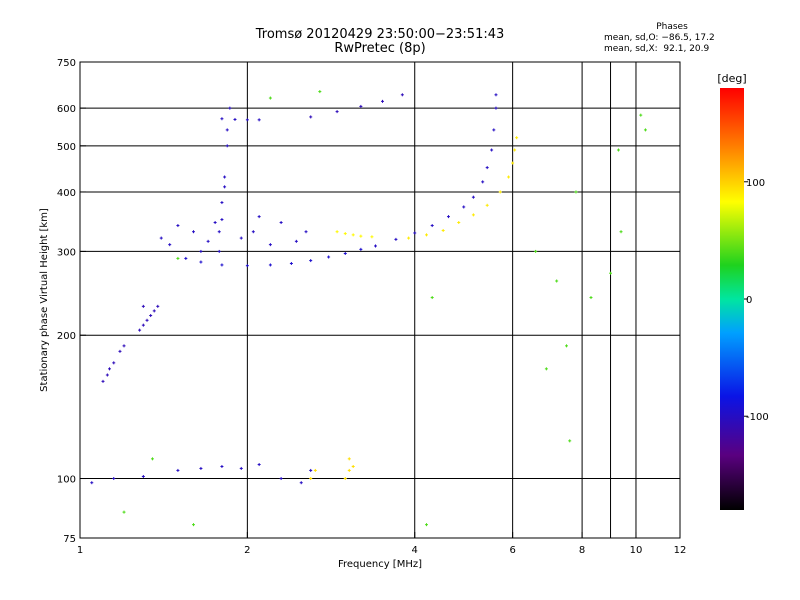 The width and height of the screenshot is (800, 600). I want to click on x-tick-label: 4, so click(415, 550).